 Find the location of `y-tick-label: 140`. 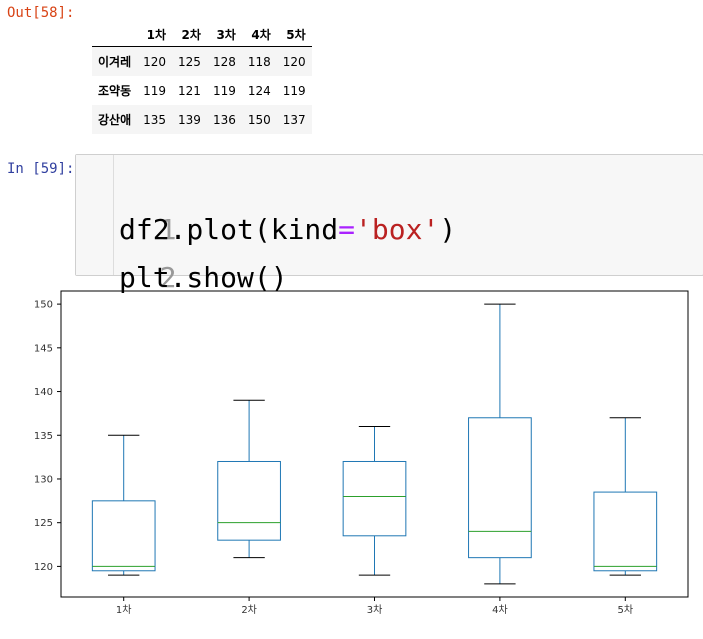

y-tick-label: 140 is located at coordinates (43, 392).